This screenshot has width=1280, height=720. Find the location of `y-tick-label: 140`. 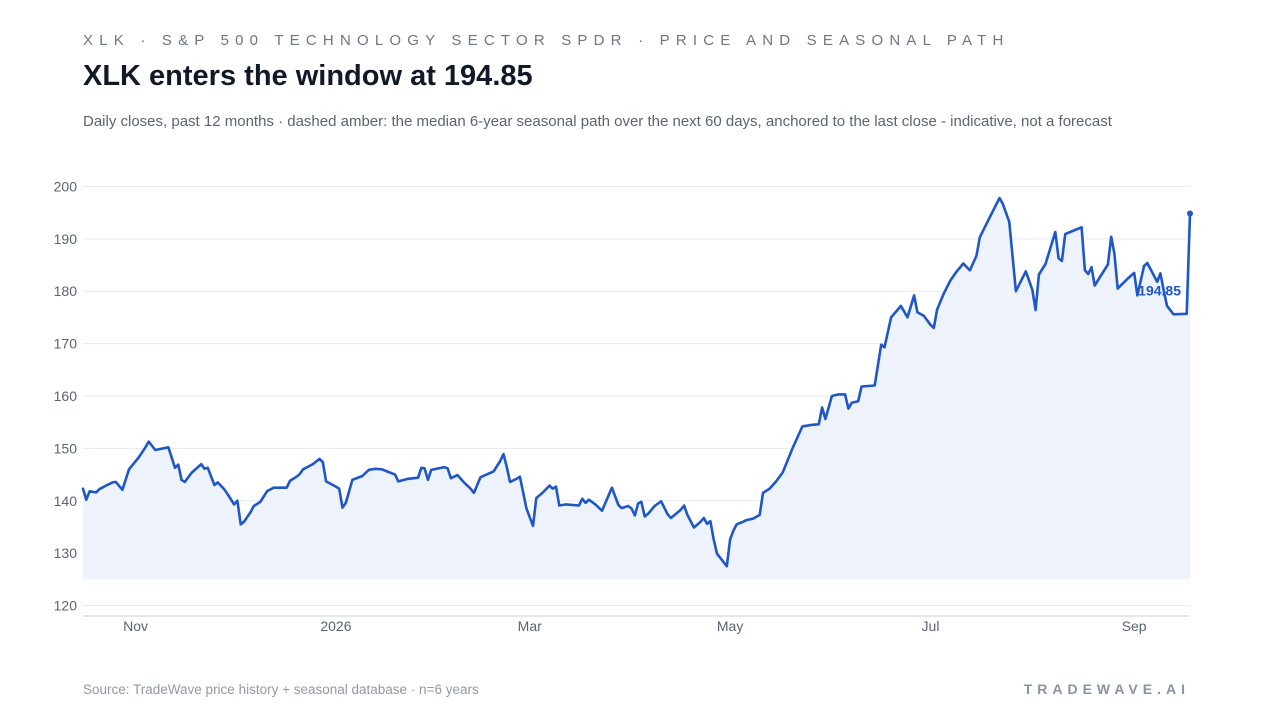

y-tick-label: 140 is located at coordinates (66, 501).